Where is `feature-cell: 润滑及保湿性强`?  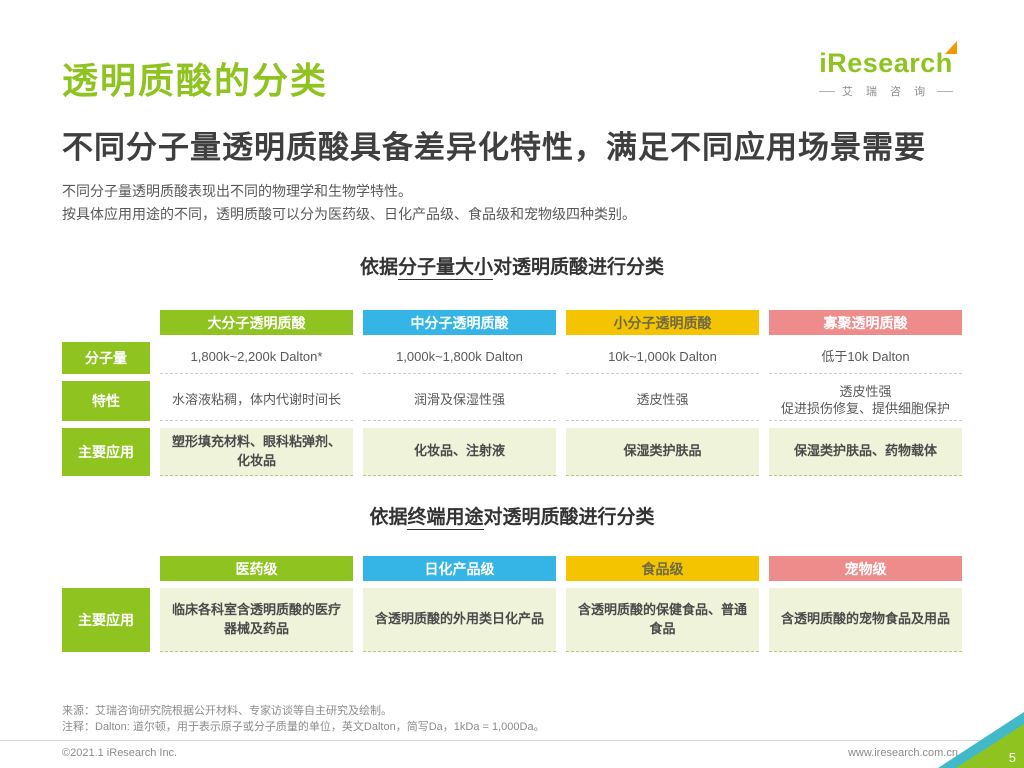
feature-cell: 润滑及保湿性强 is located at coordinates (459, 401).